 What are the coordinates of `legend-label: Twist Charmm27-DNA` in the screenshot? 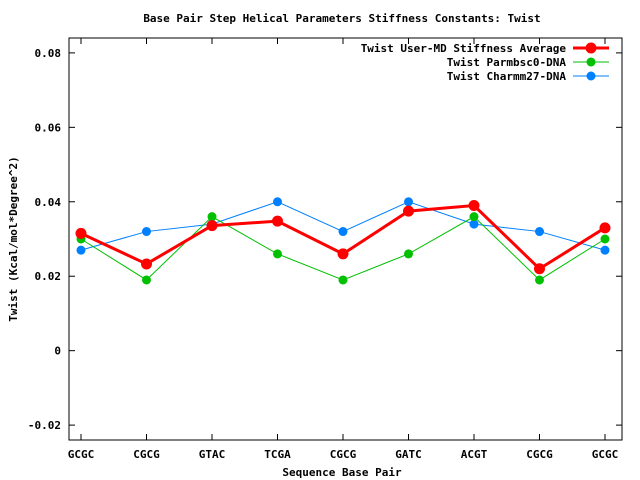 It's located at (507, 76).